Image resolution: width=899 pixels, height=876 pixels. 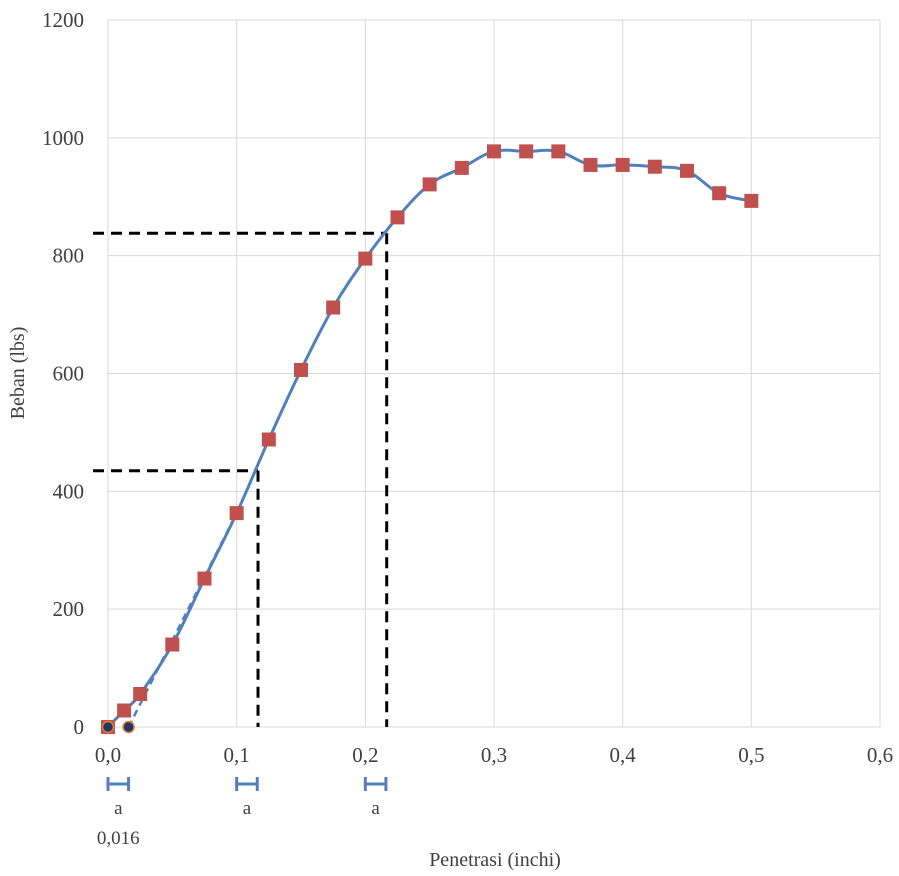 I want to click on x-tick-label-4: 0,4, so click(x=623, y=755).